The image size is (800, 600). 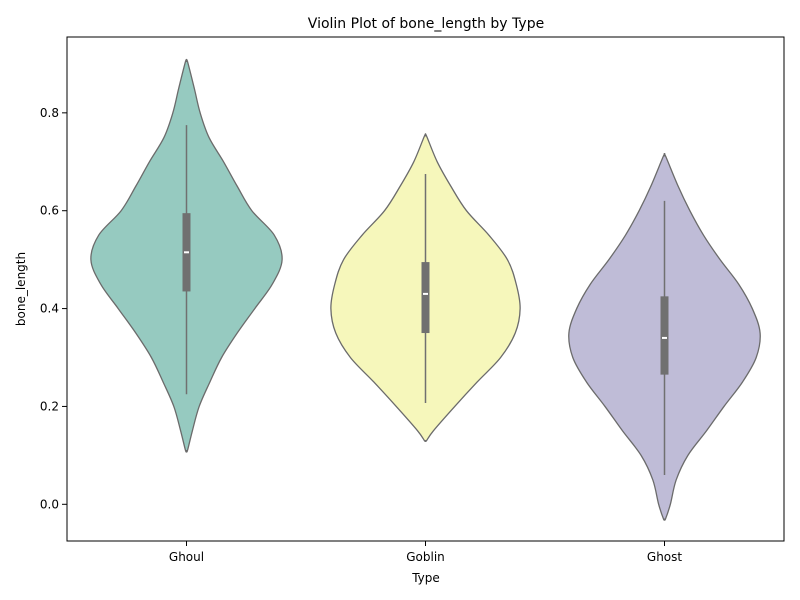 I want to click on violin-goblin, so click(x=425, y=288).